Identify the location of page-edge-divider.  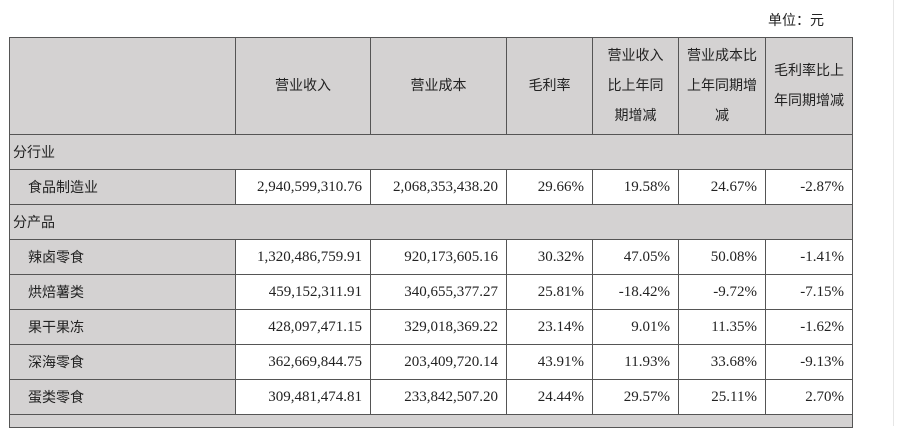
(893, 213).